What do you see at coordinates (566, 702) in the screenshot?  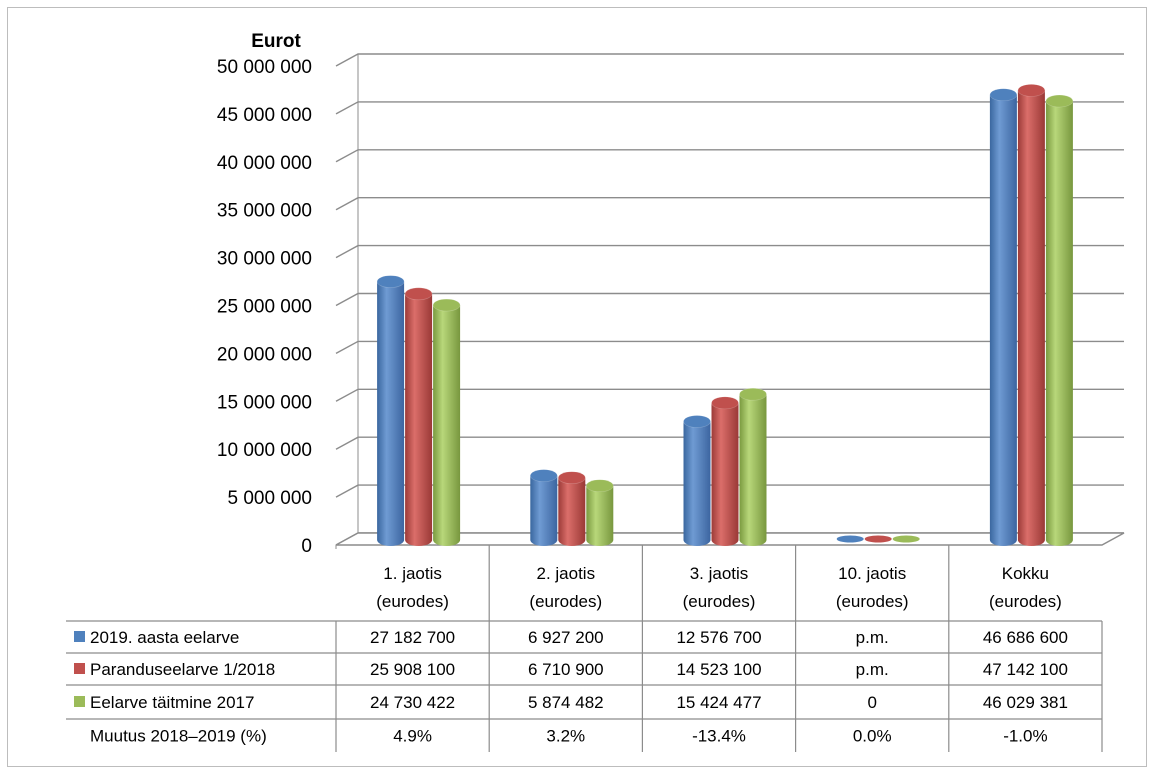 I see `data-table-value: 5 874 482` at bounding box center [566, 702].